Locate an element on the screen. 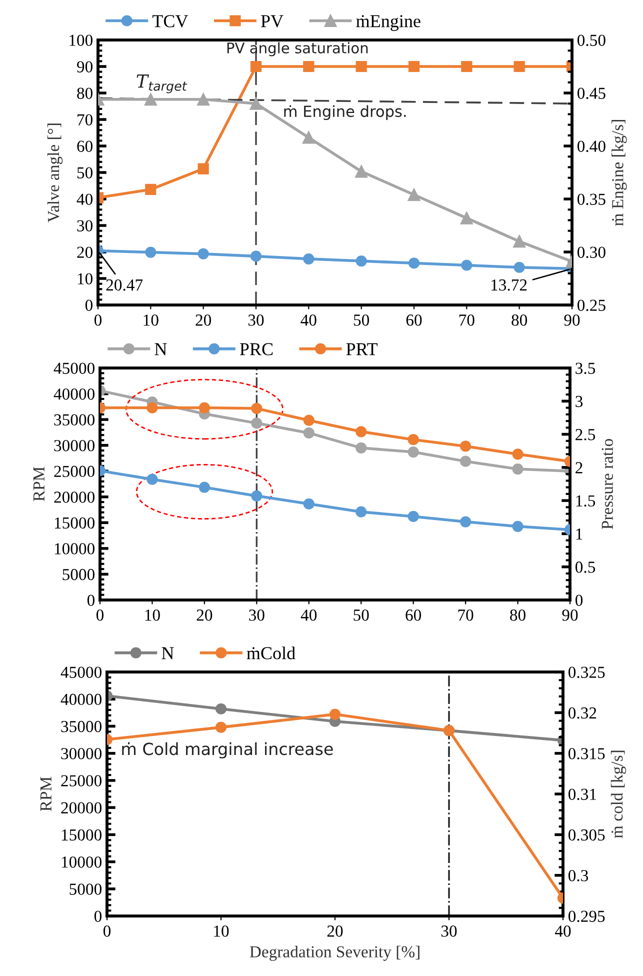 The image size is (643, 976). y-tick-label: 80 is located at coordinates (85, 93).